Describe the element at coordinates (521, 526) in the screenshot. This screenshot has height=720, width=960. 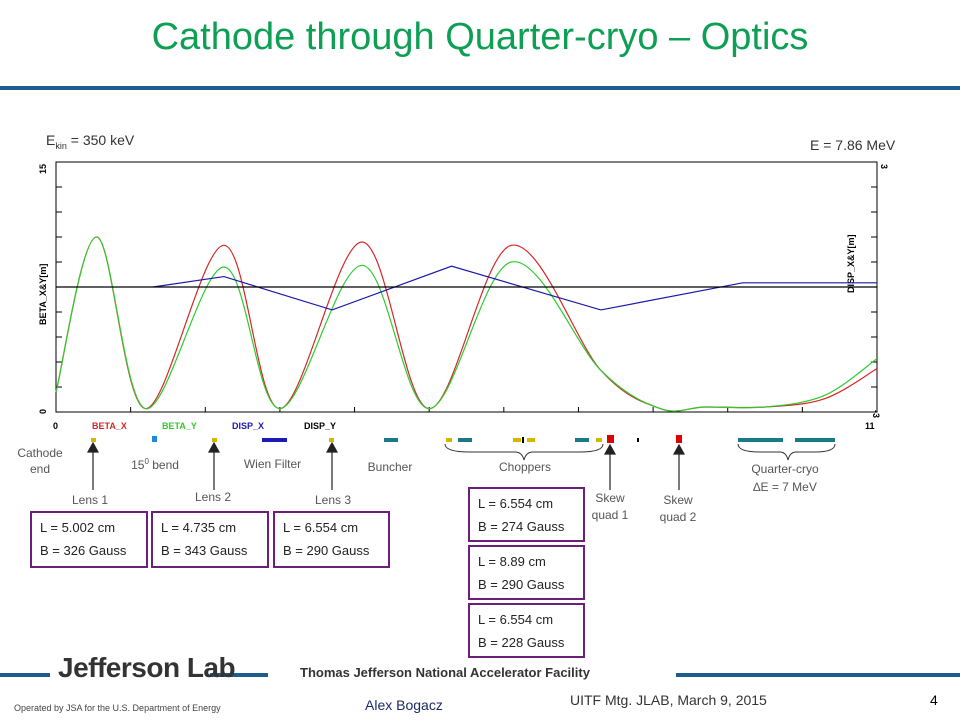
I see `chopper1-field: B = 274 Gauss` at that location.